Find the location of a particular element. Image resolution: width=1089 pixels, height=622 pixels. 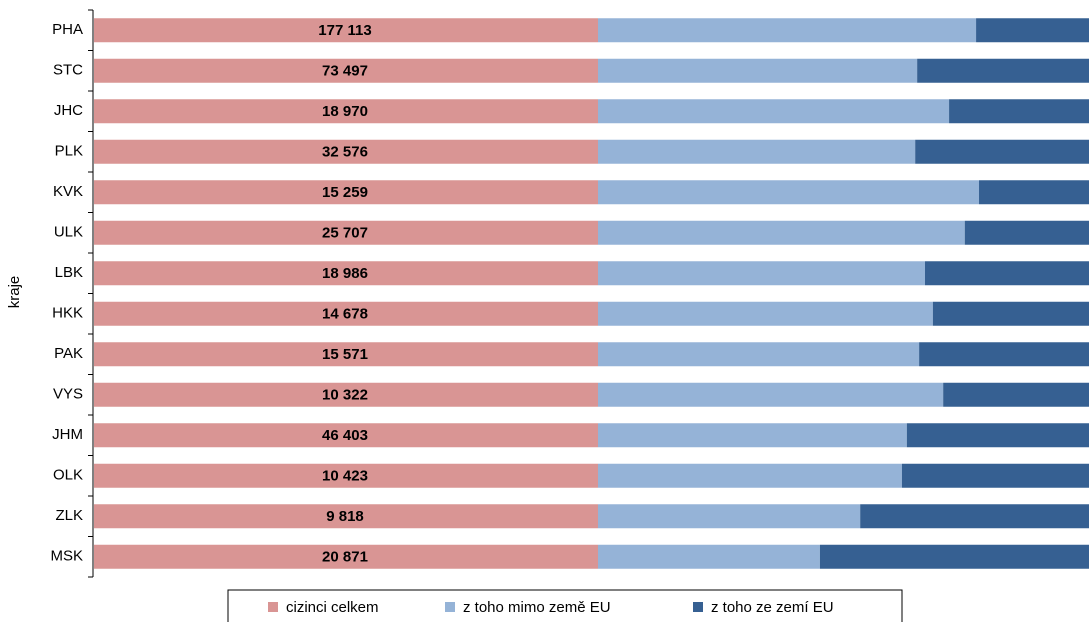

value-label: 15 571 is located at coordinates (345, 354).